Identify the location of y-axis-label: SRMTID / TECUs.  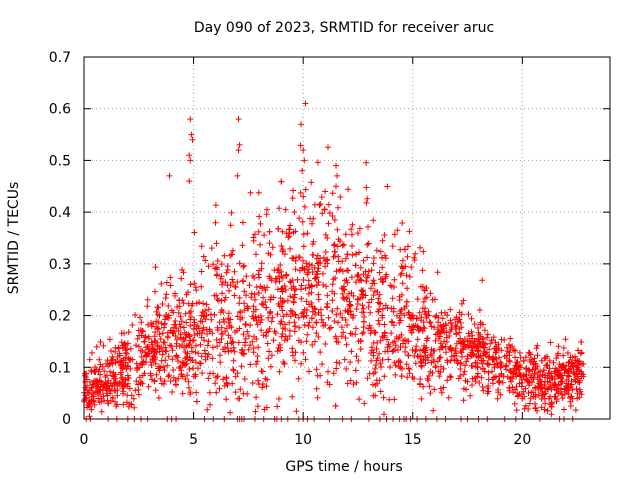
(14, 238).